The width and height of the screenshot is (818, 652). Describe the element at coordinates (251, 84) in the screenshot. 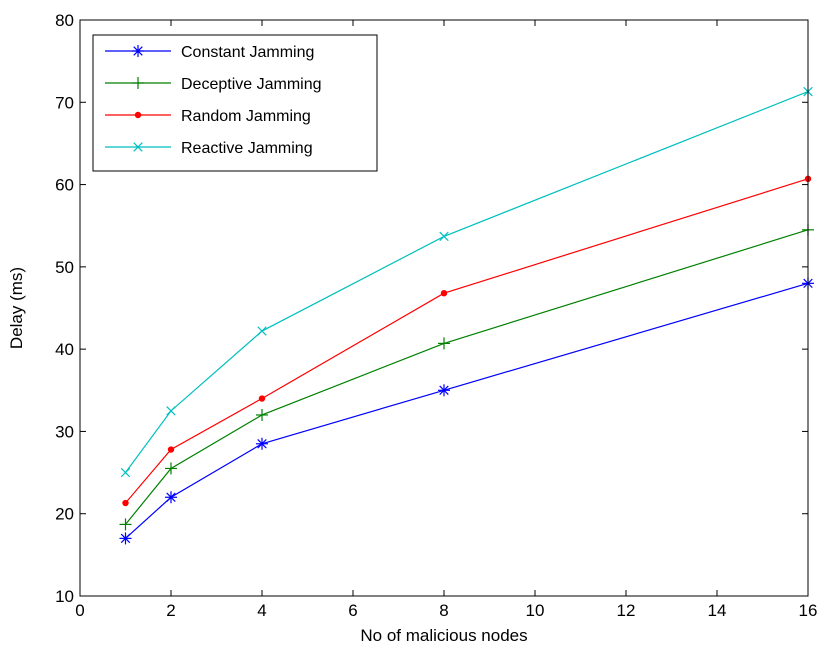

I see `legend-label: Deceptive Jamming` at that location.